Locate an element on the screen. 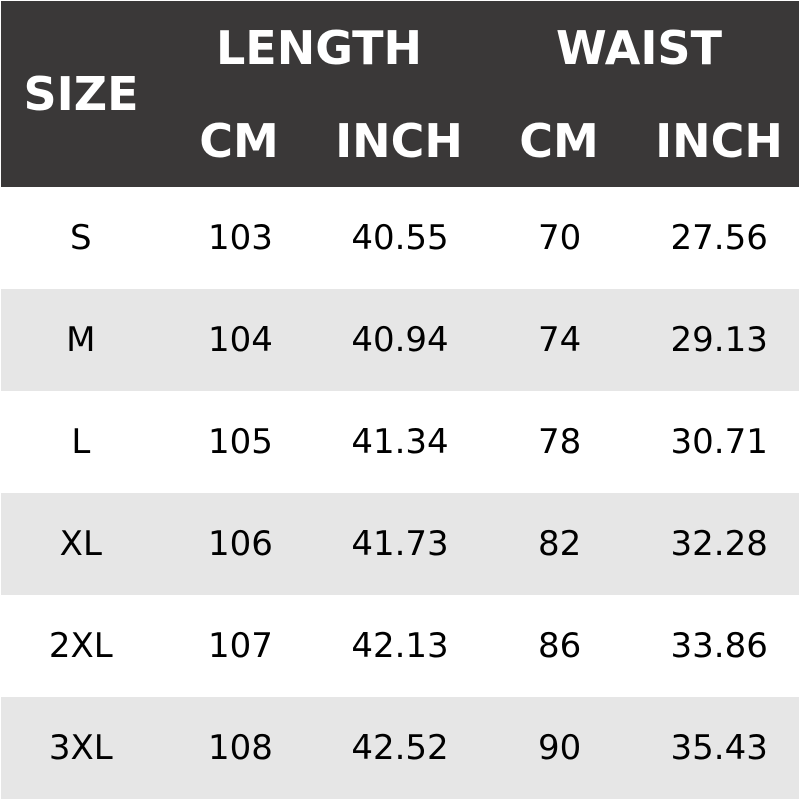 The image size is (800, 800). table-row: 2XL 107 42.13 86 33.86 is located at coordinates (400, 646).